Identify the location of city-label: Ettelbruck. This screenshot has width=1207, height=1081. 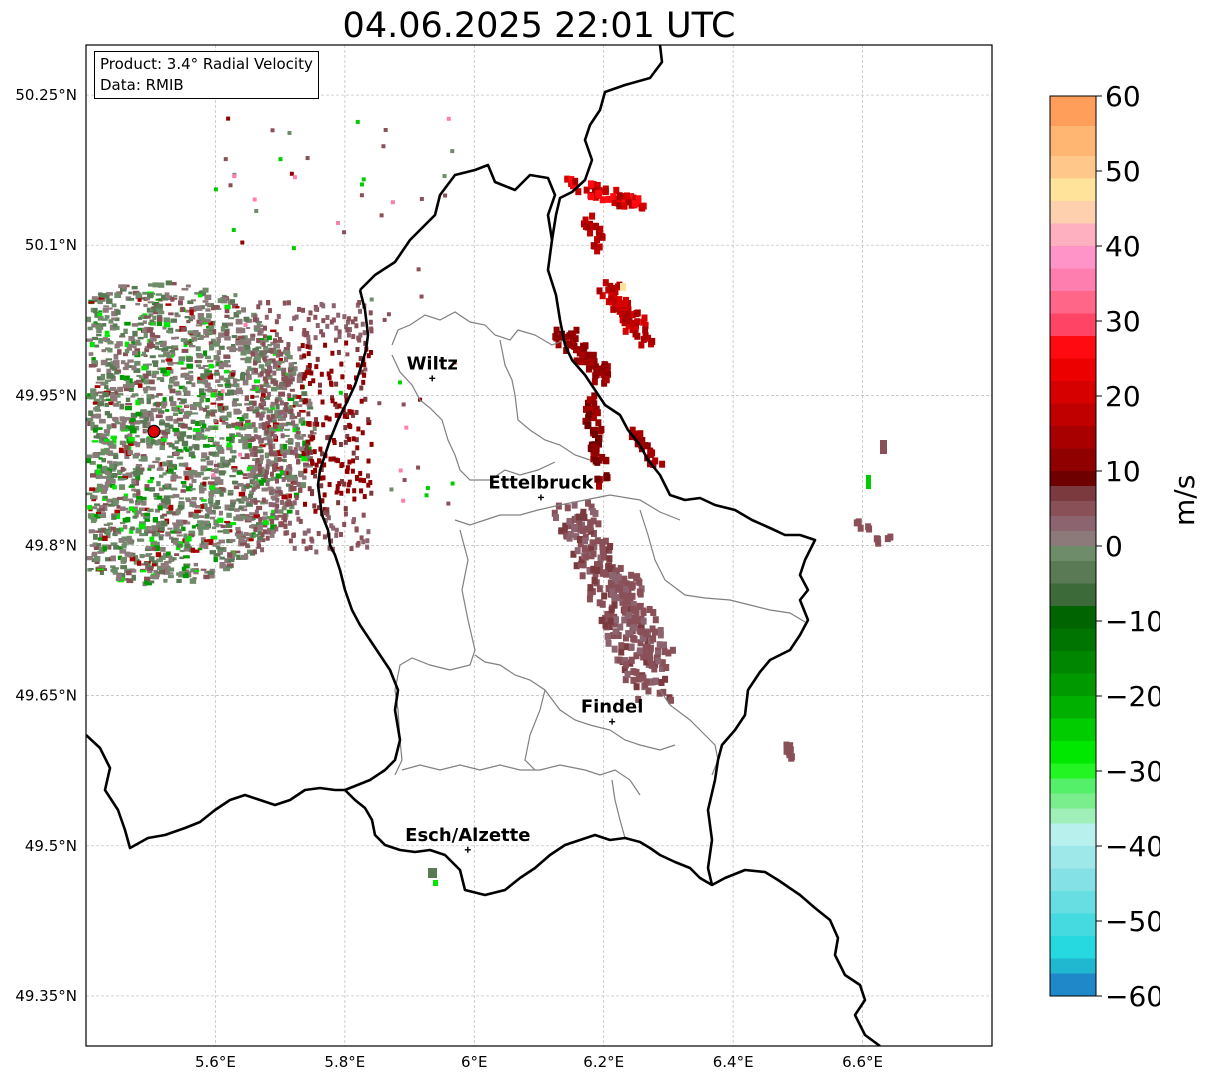
(541, 482).